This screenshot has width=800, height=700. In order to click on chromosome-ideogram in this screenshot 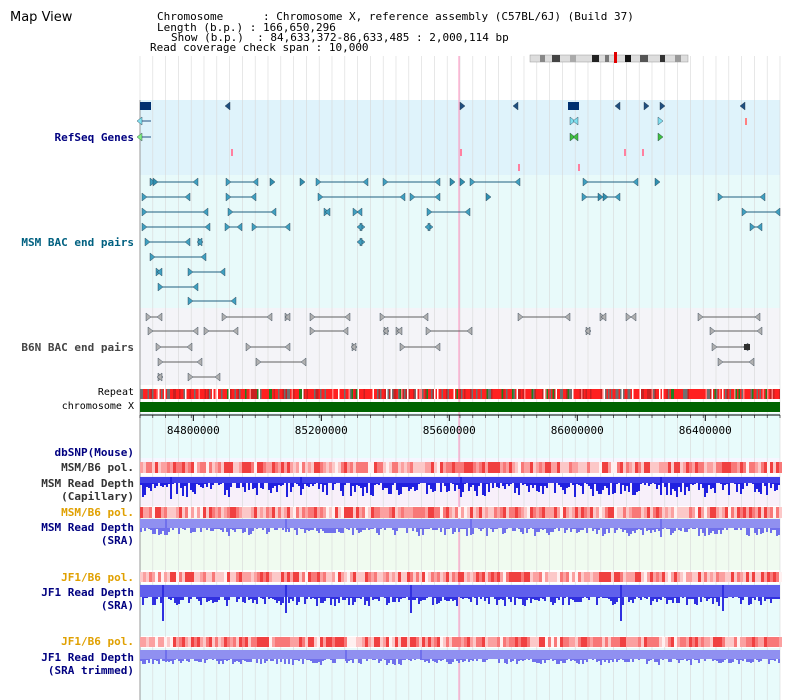, I will do `click(609, 57)`.